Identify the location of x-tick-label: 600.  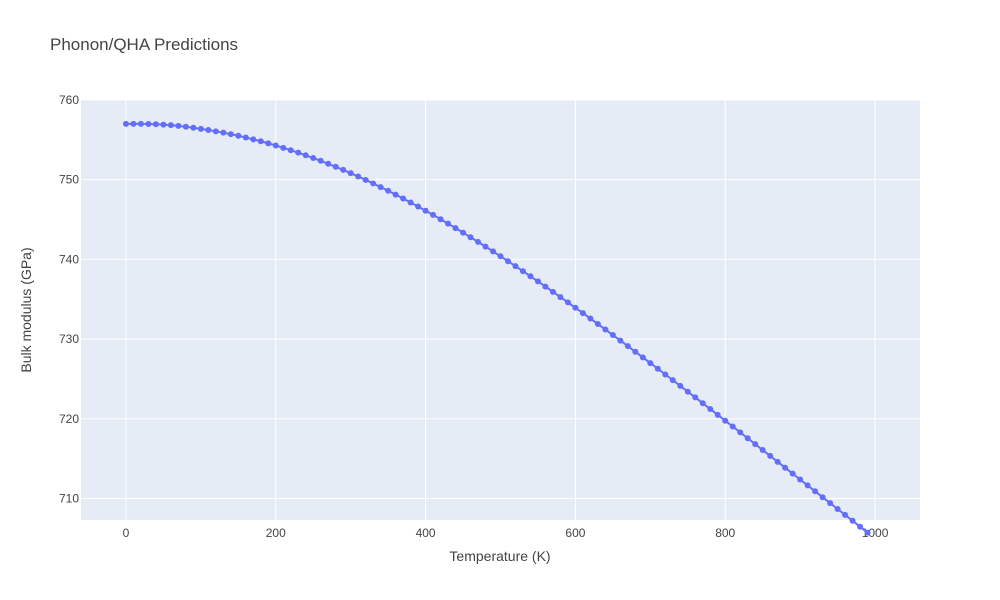
(575, 533).